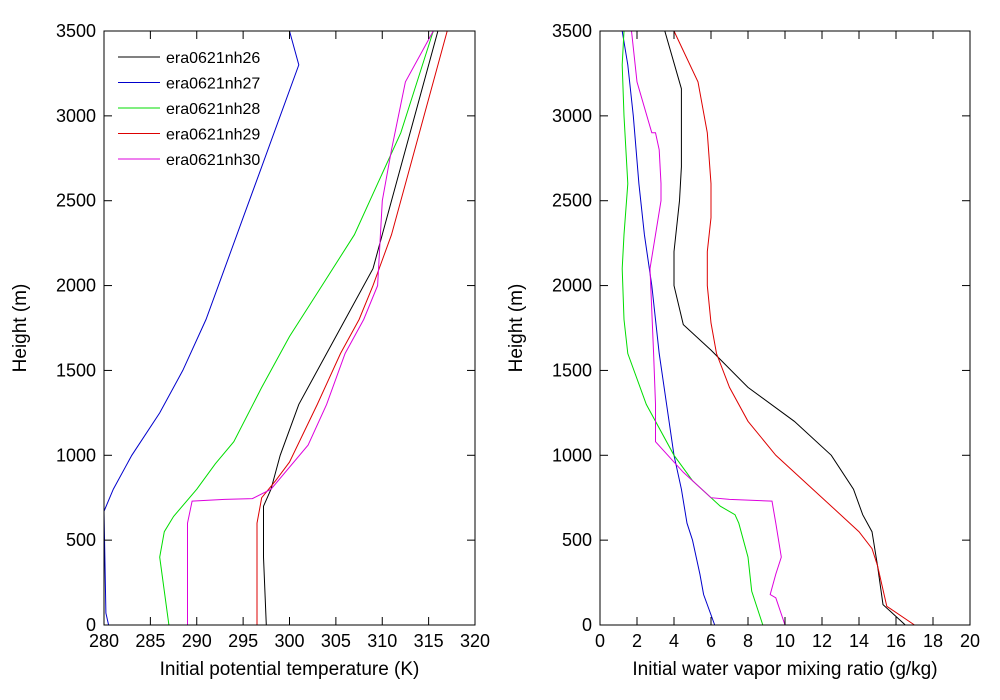 This screenshot has width=1000, height=700. What do you see at coordinates (933, 641) in the screenshot?
I see `x-tick-label: 18` at bounding box center [933, 641].